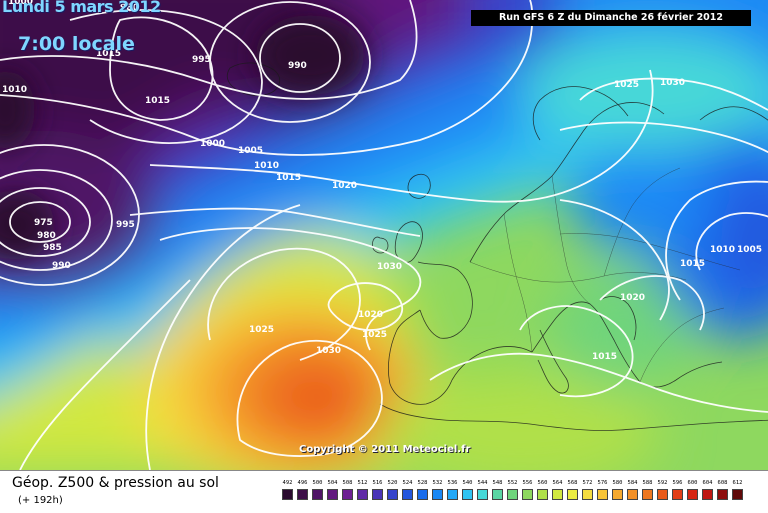 The width and height of the screenshot is (768, 513). I want to click on legend-value-label: 588, so click(647, 483).